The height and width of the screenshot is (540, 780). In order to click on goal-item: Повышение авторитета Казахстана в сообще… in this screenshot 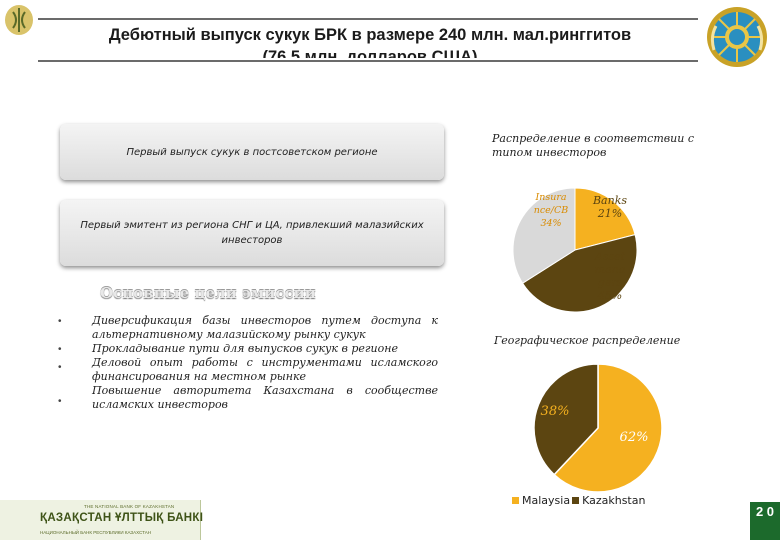, I will do `click(265, 397)`.